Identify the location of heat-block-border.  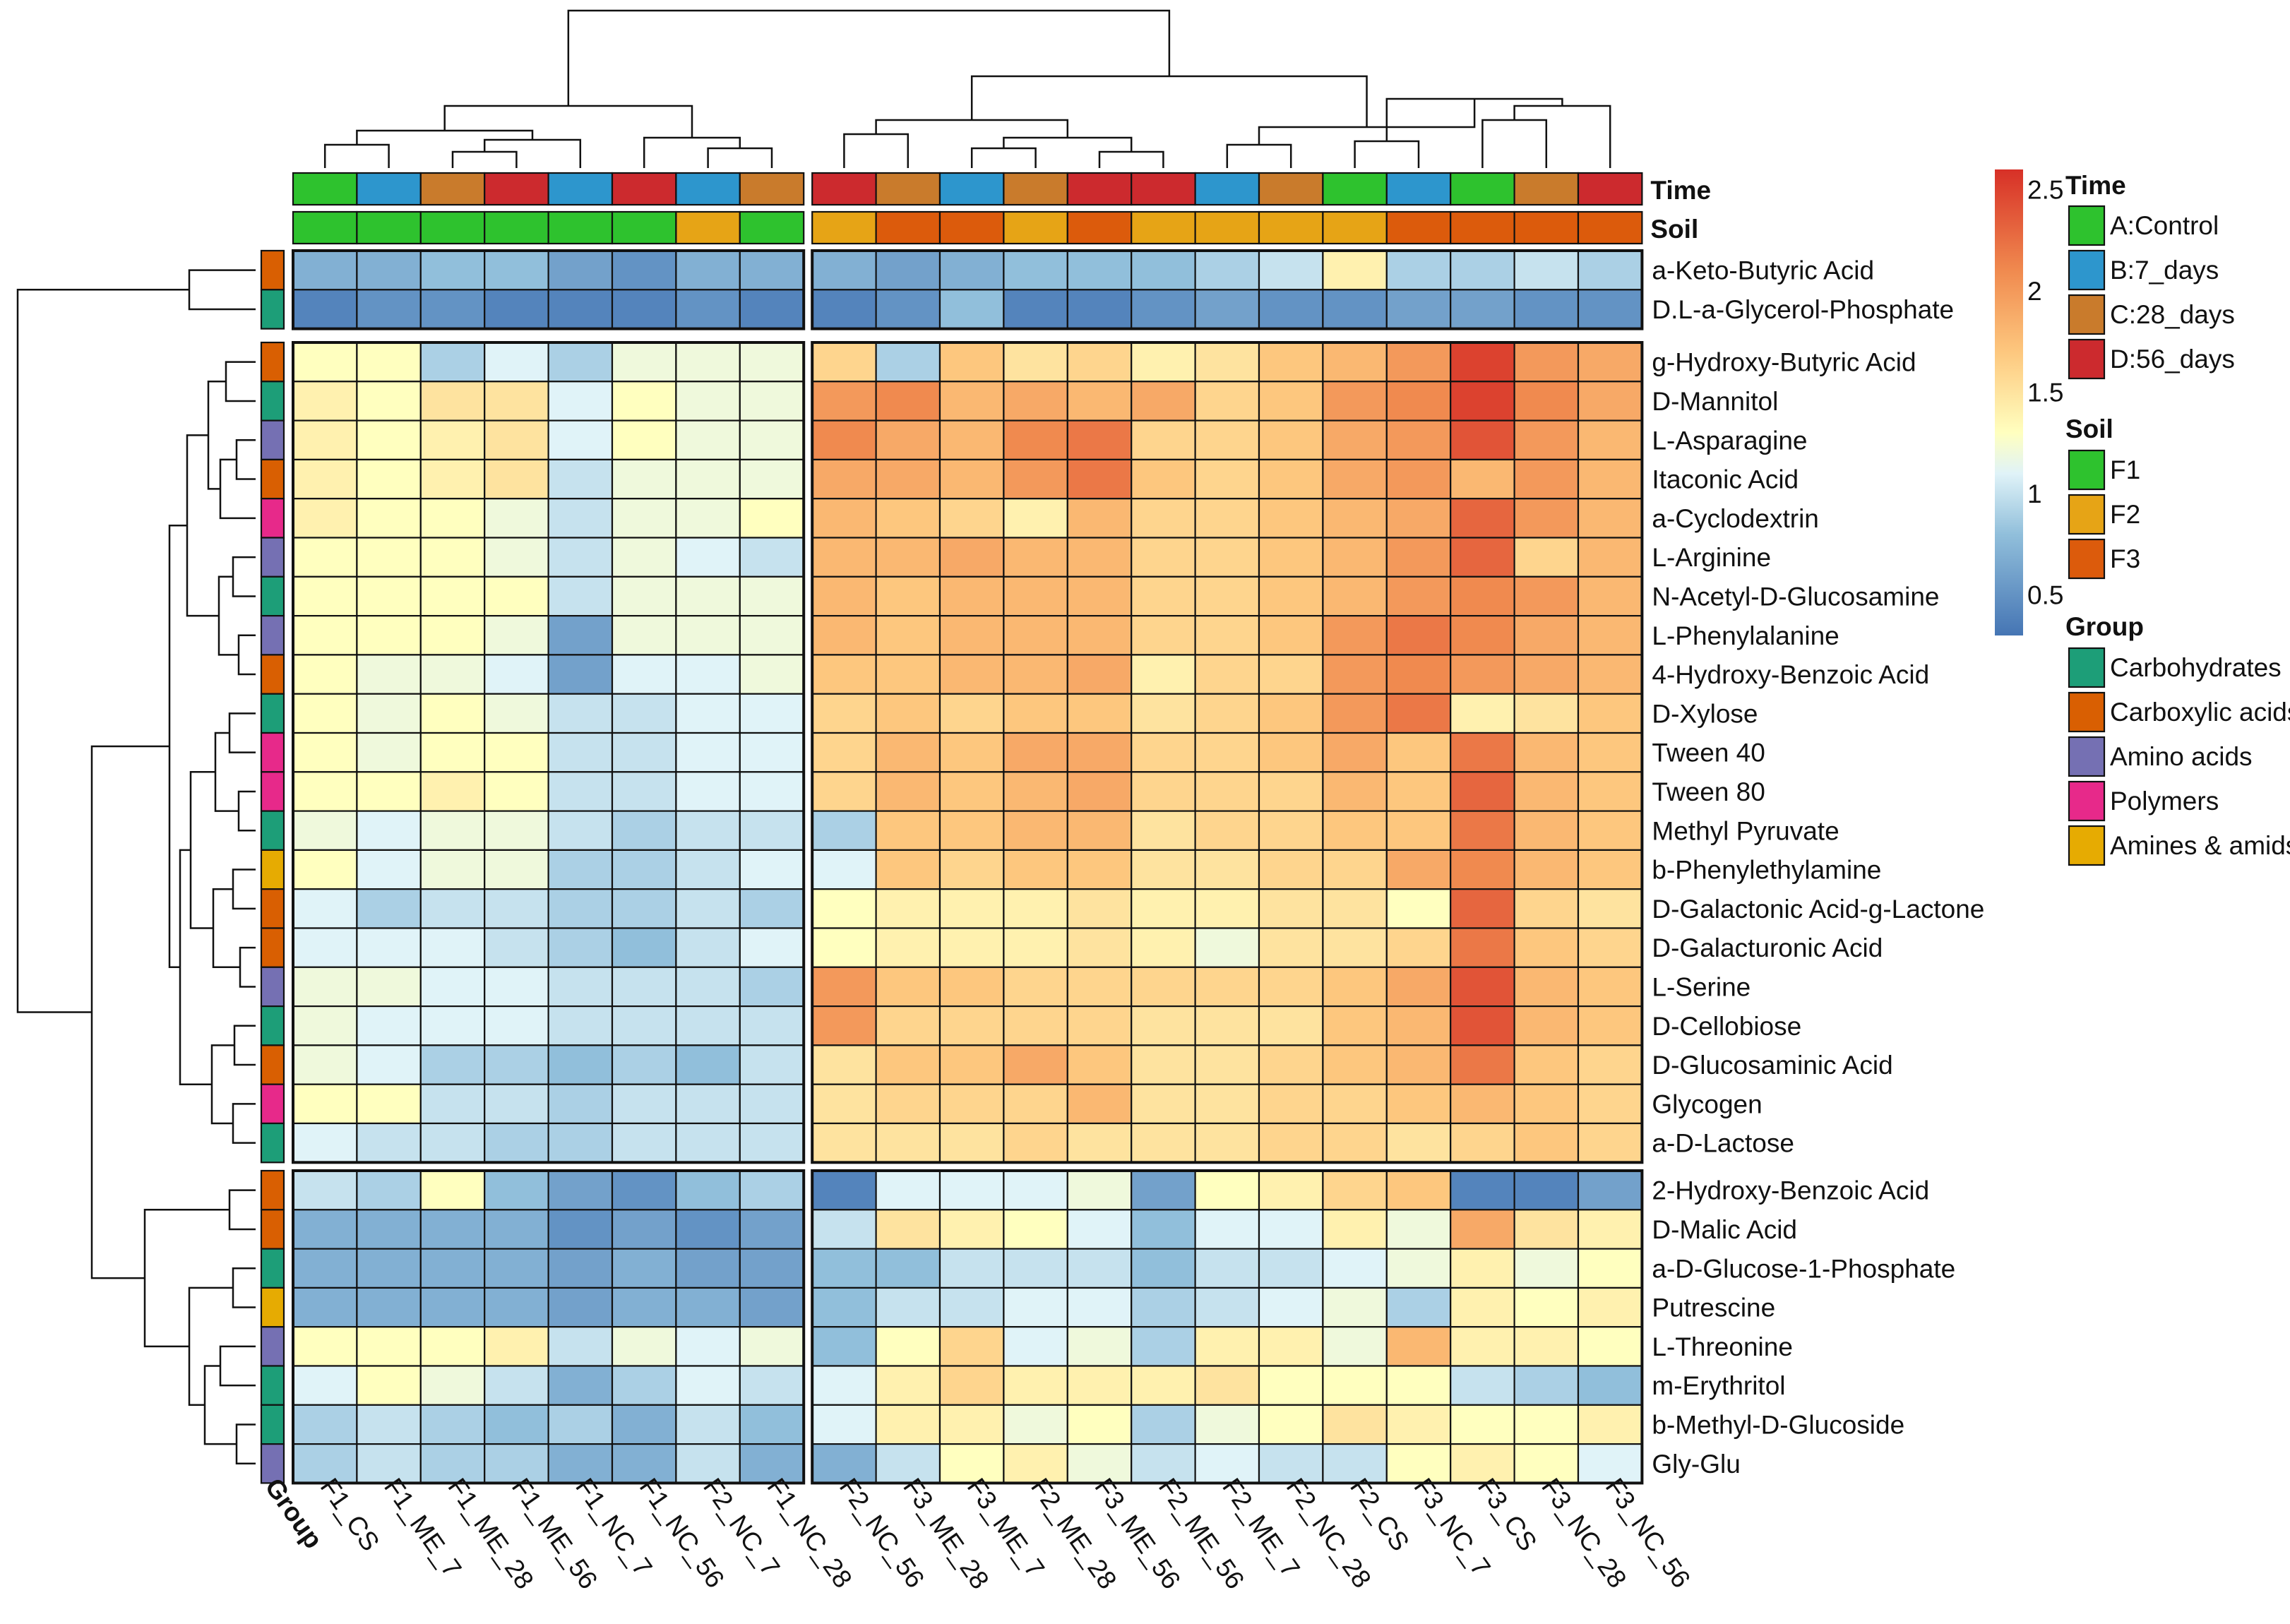
(1227, 289).